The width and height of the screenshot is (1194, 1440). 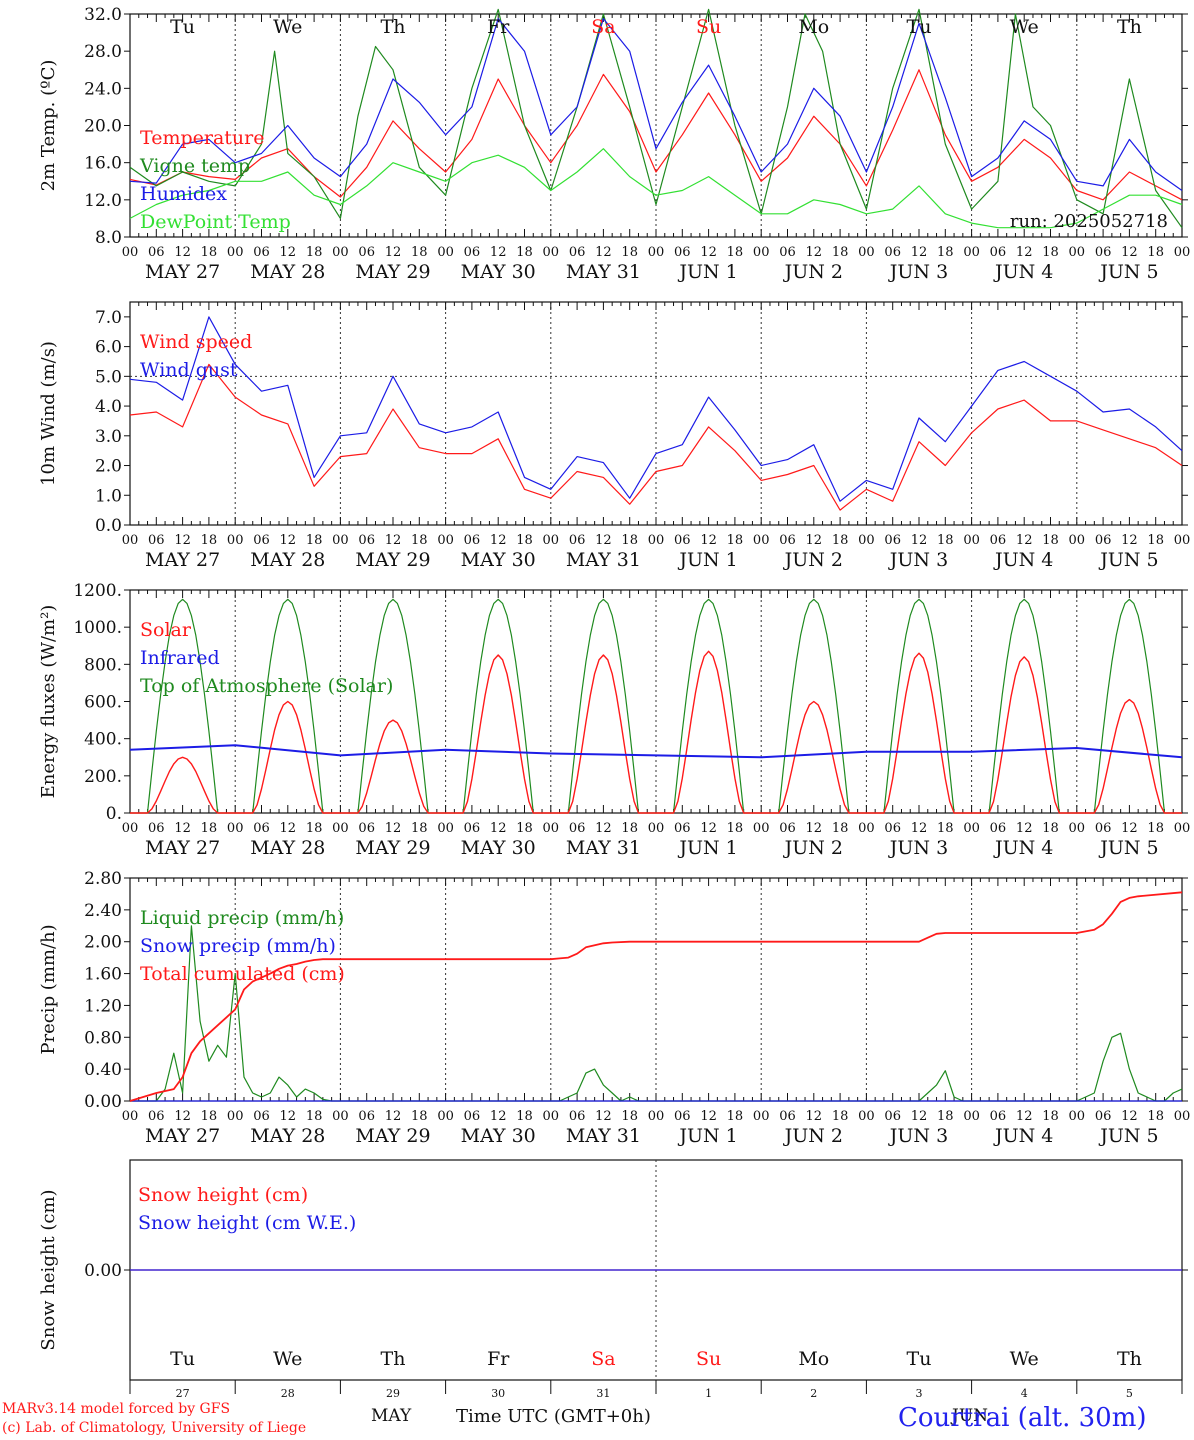 I want to click on legend-entry: Vigne temp, so click(x=194, y=166).